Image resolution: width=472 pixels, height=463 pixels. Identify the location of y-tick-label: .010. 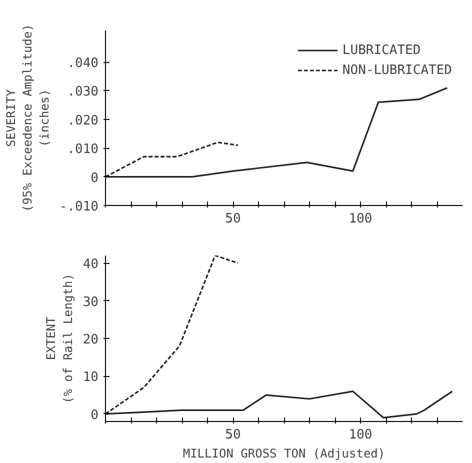
(83, 150).